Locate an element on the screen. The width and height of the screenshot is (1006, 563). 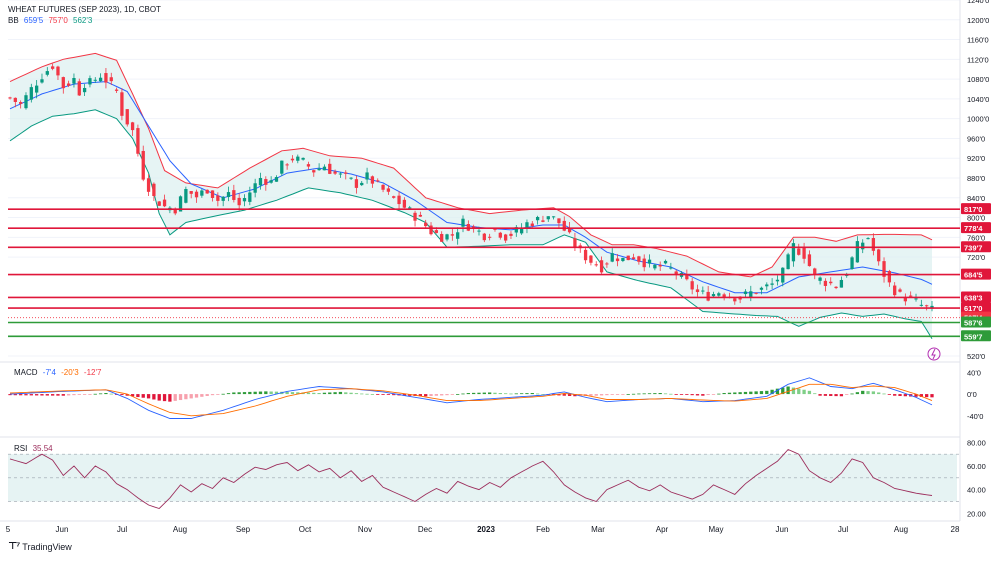
level-price-label: 778'4 is located at coordinates (973, 228).